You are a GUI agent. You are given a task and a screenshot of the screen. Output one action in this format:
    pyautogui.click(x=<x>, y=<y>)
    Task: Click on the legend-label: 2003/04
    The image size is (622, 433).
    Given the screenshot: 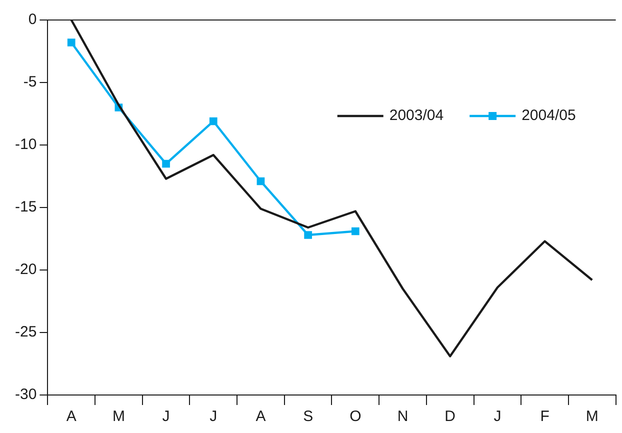 What is the action you would take?
    pyautogui.click(x=416, y=115)
    